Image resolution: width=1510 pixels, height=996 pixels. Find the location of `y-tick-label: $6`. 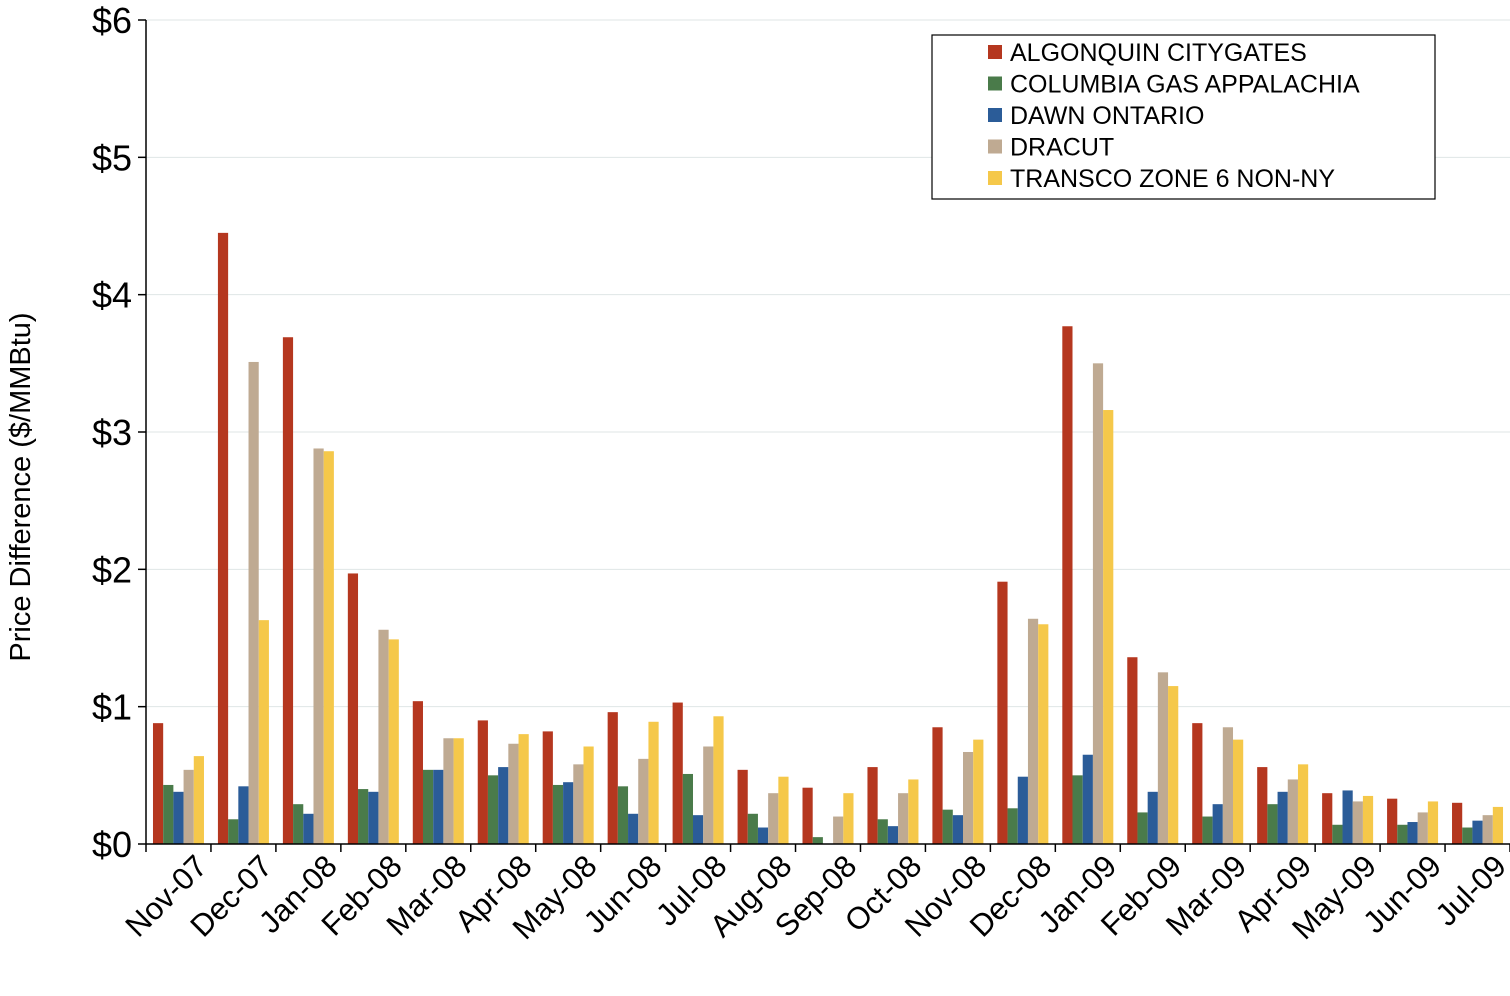

y-tick-label: $6 is located at coordinates (112, 20).